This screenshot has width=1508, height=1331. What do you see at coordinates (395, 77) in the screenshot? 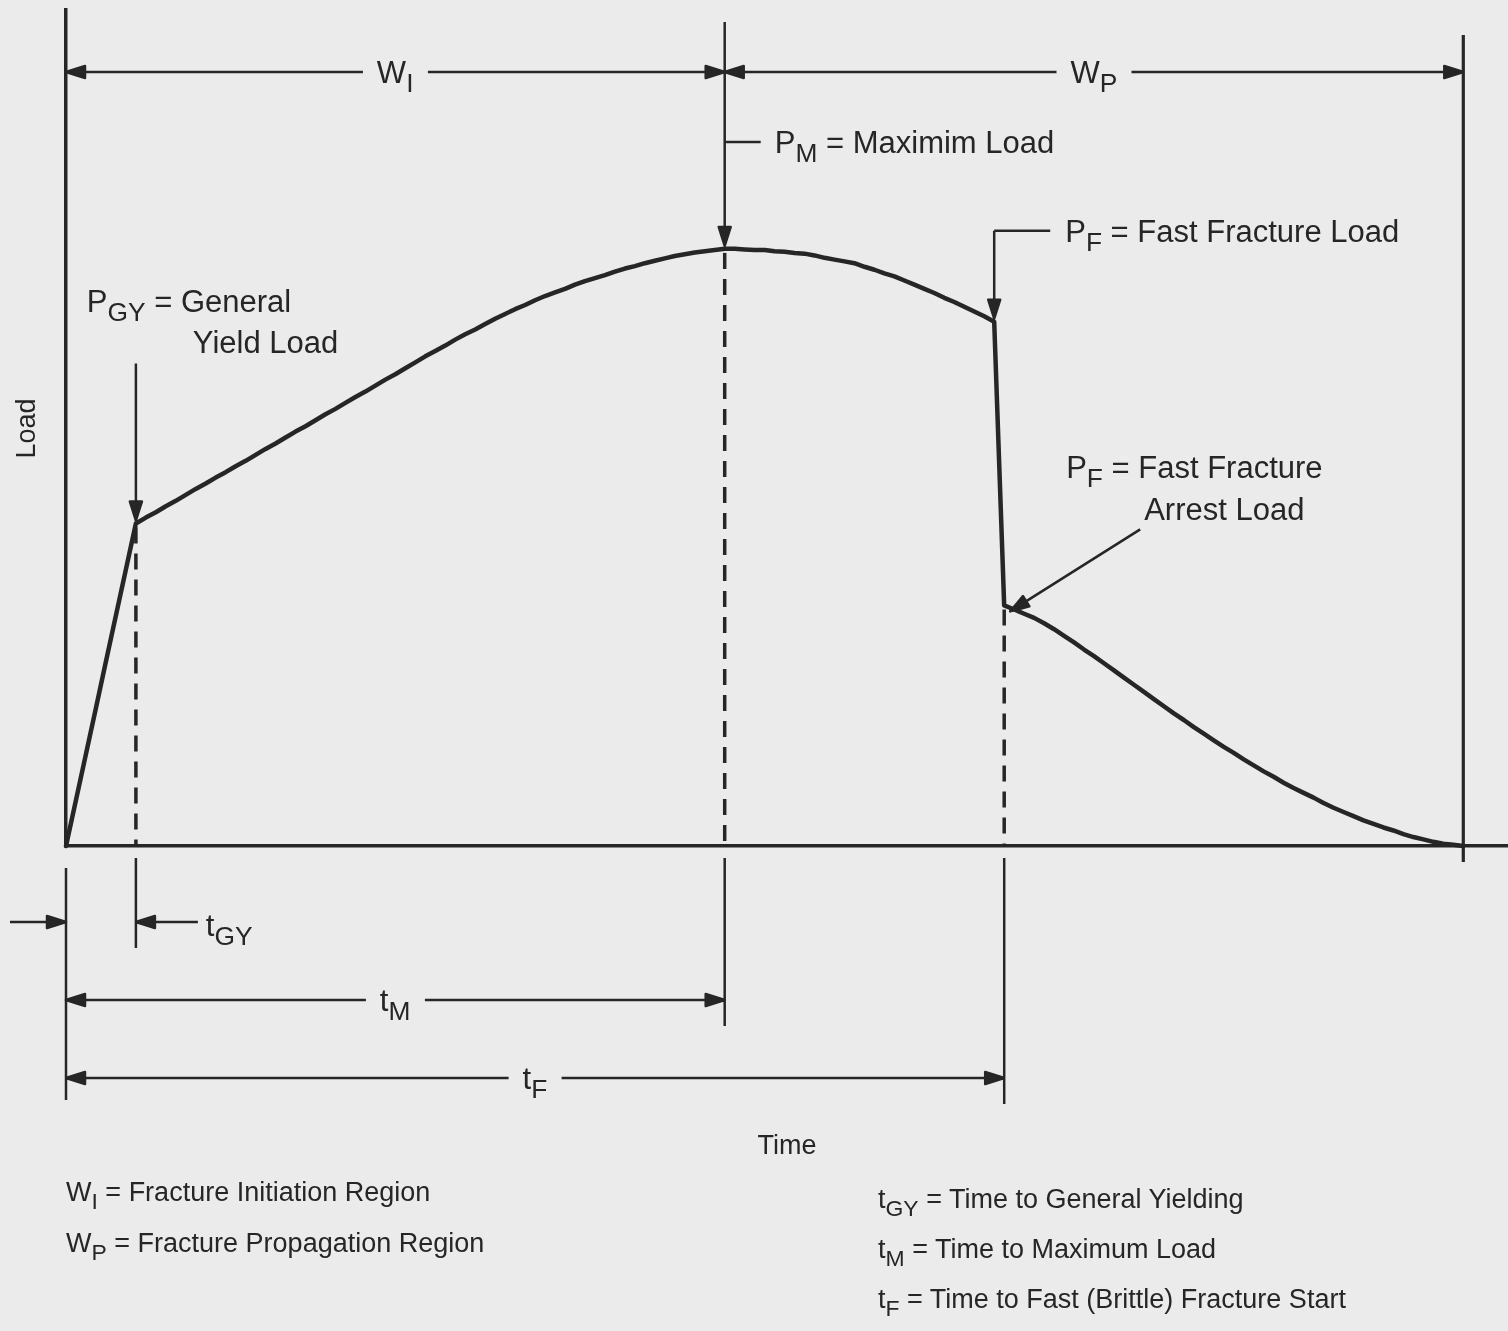
I see `text: W$_{I}$` at bounding box center [395, 77].